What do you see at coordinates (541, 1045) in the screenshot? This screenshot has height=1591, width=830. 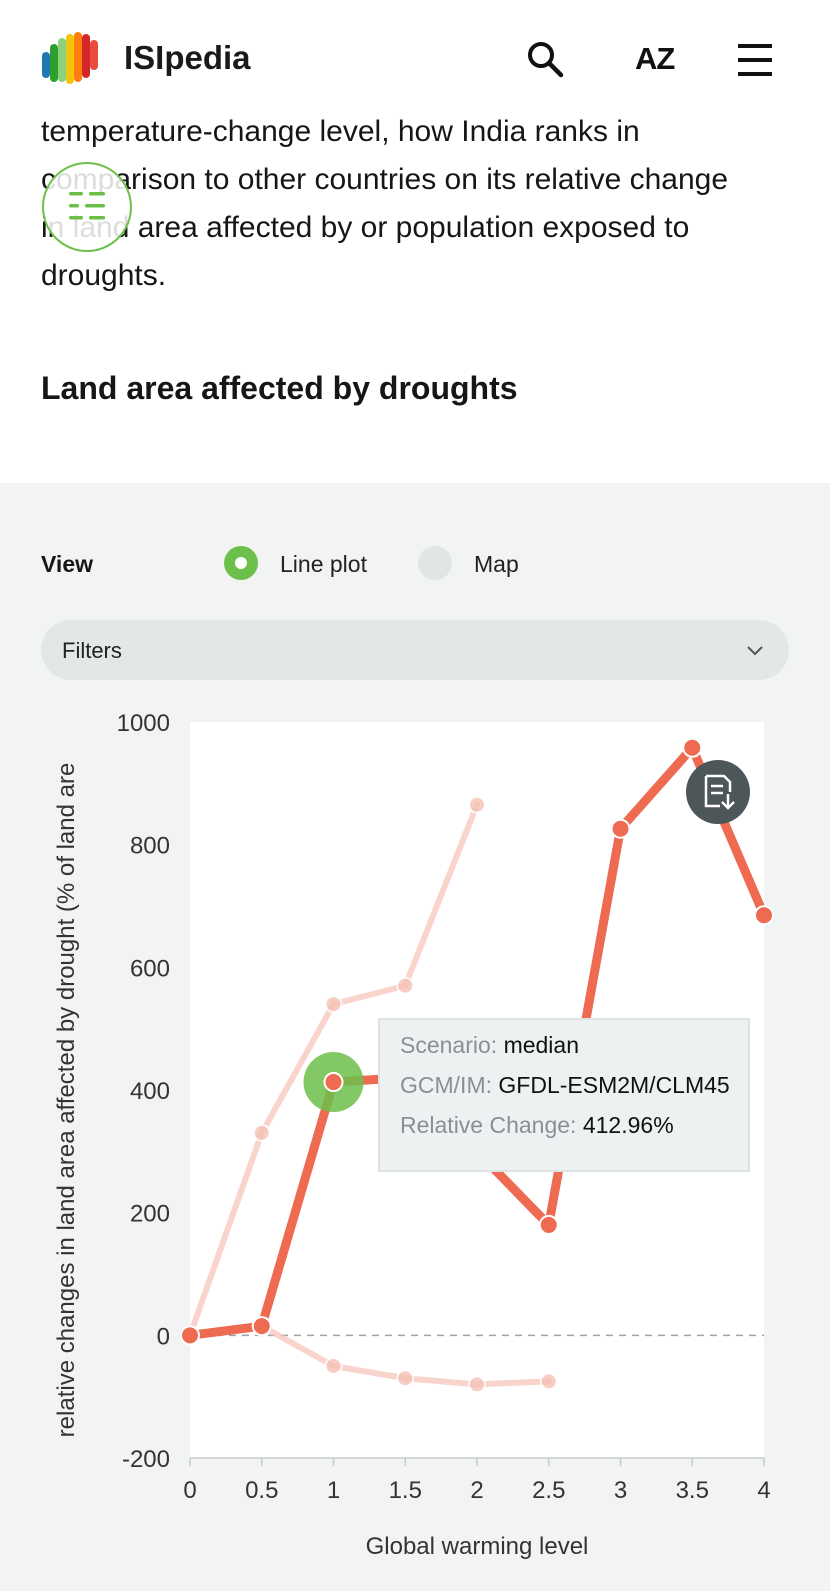 I see `tooltip-value: median` at bounding box center [541, 1045].